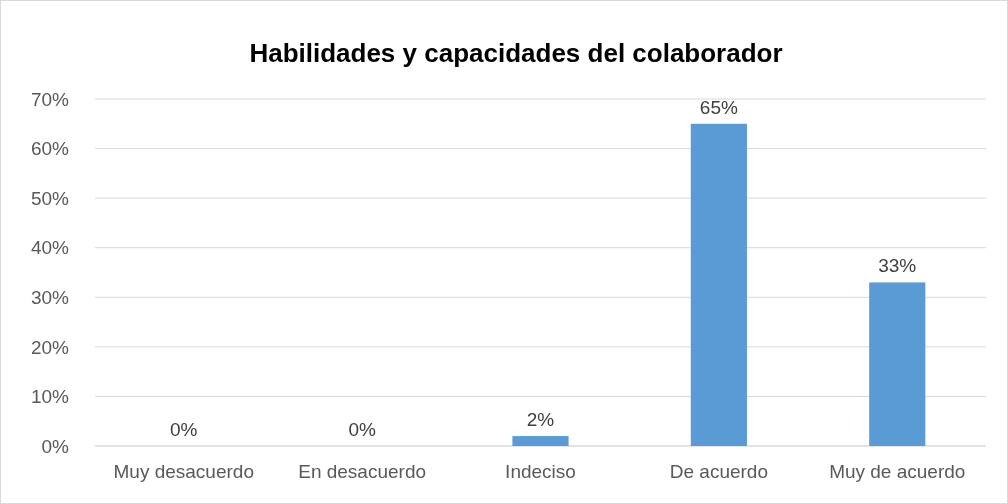 The width and height of the screenshot is (1008, 504). What do you see at coordinates (50, 248) in the screenshot?
I see `y-tick-label: 40%` at bounding box center [50, 248].